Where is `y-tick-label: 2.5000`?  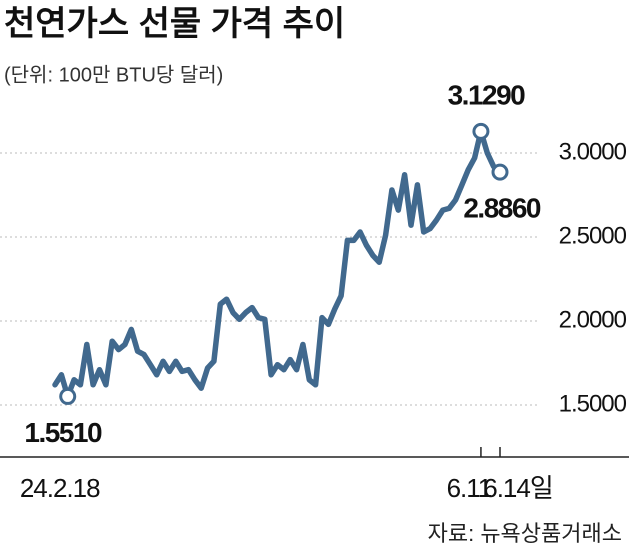 y-tick-label: 2.5000 is located at coordinates (593, 235).